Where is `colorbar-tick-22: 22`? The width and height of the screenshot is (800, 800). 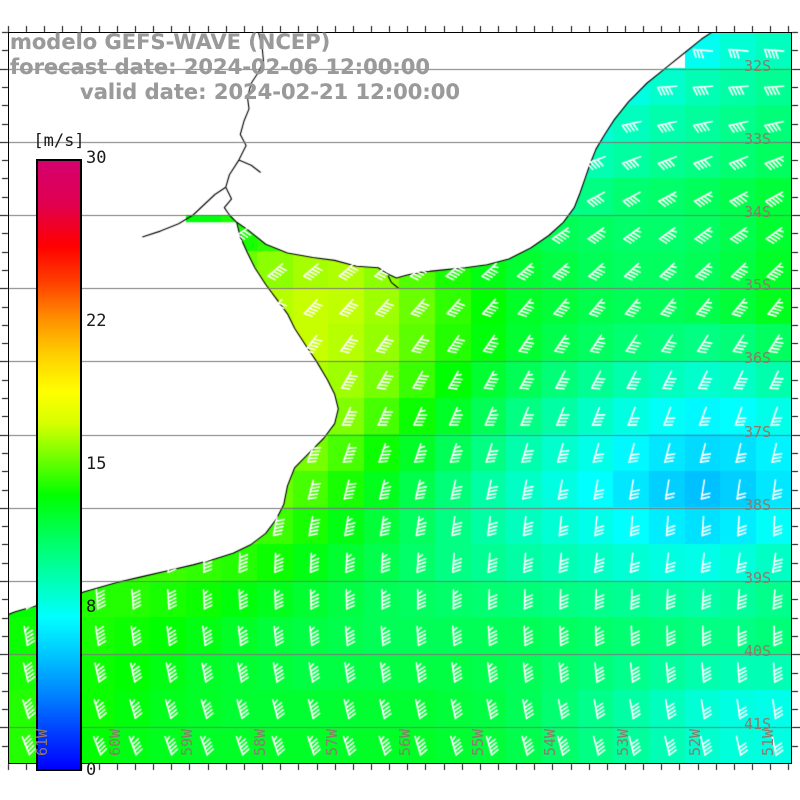
colorbar-tick-22: 22 is located at coordinates (96, 321).